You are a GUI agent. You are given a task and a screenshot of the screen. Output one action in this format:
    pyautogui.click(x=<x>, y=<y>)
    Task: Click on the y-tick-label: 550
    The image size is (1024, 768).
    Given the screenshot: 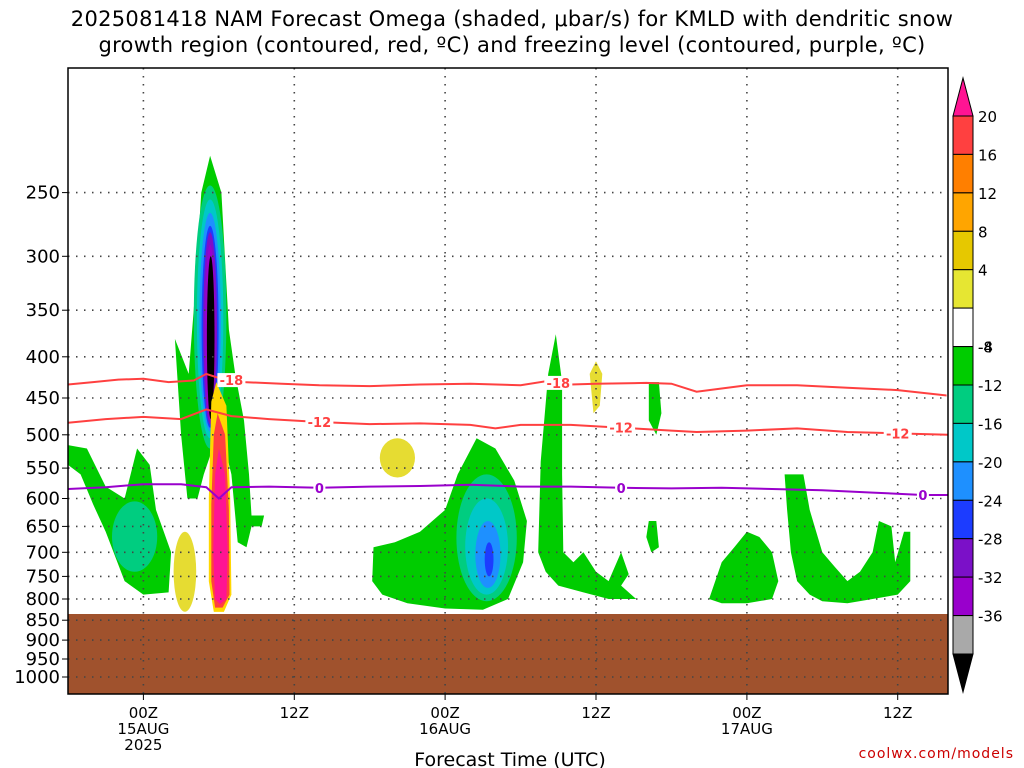 What is the action you would take?
    pyautogui.click(x=43, y=468)
    